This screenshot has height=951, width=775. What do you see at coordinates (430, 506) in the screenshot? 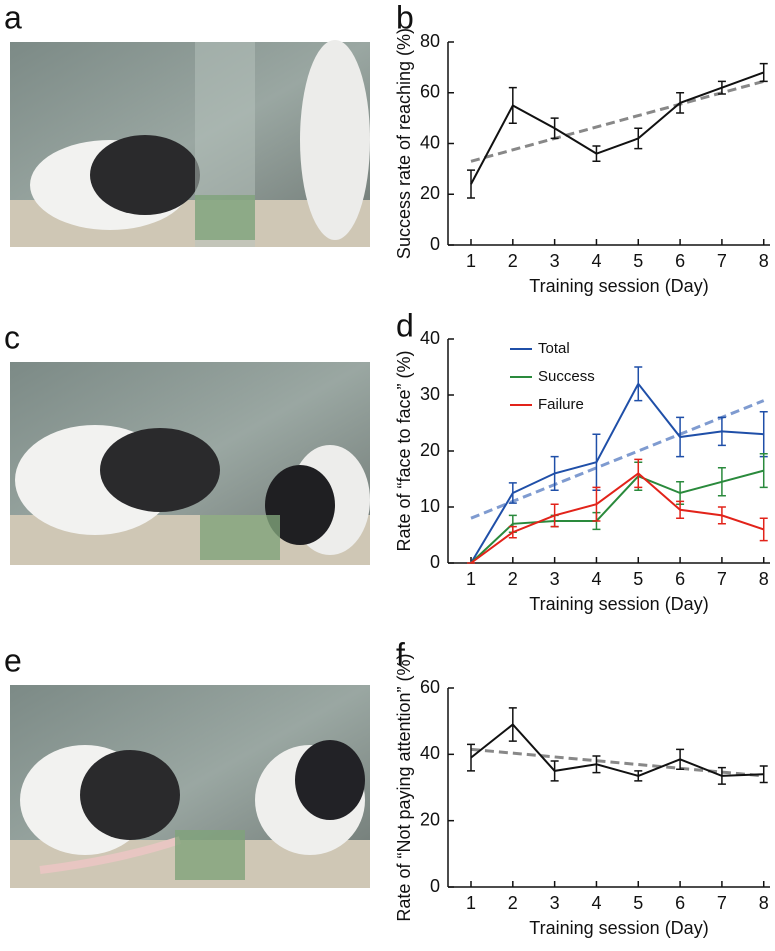
I see `y-tick-label: 10` at bounding box center [430, 506].